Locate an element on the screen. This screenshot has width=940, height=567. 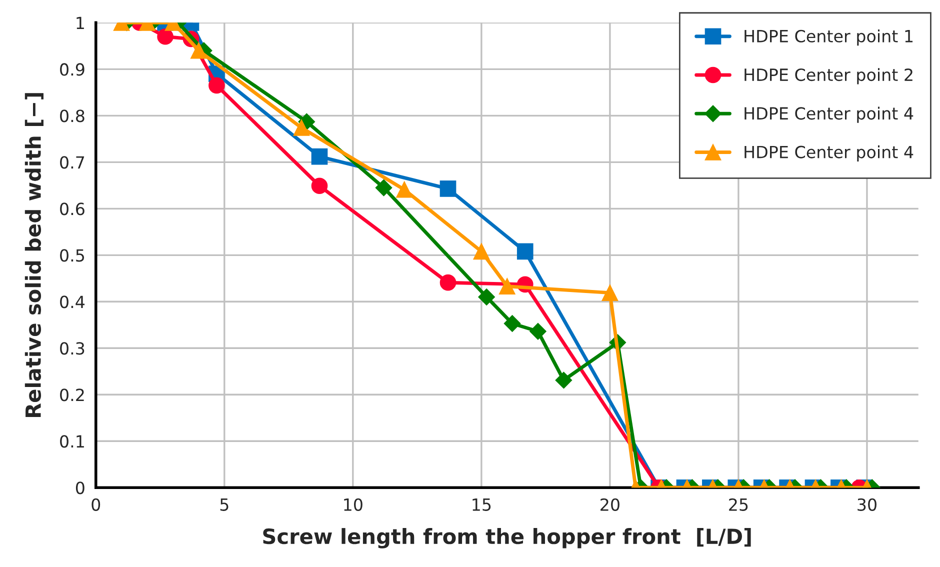
x-tick-label: 20 is located at coordinates (610, 504).